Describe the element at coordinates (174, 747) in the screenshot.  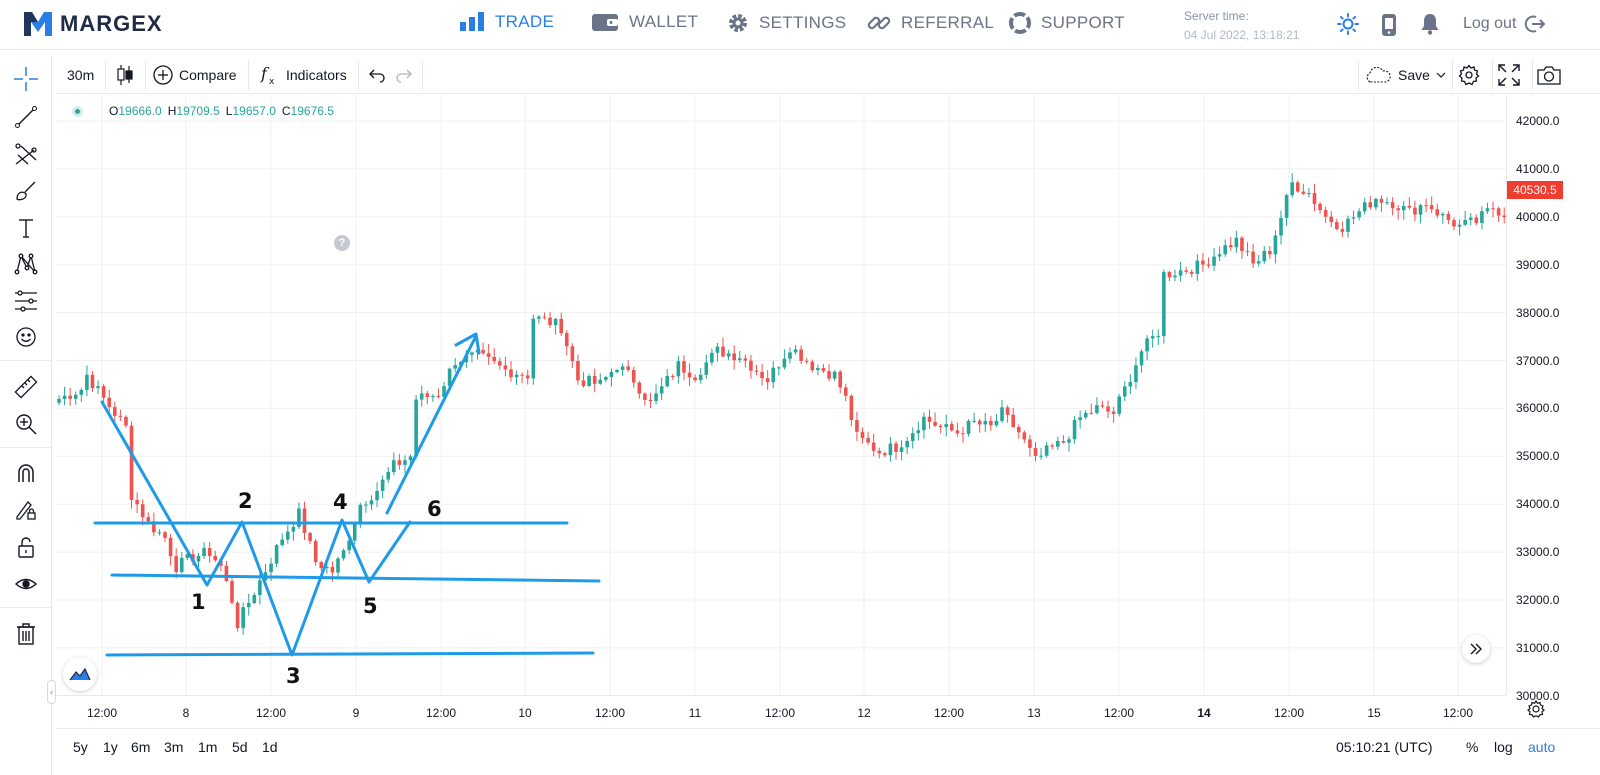
I see `range-3m: 3m` at that location.